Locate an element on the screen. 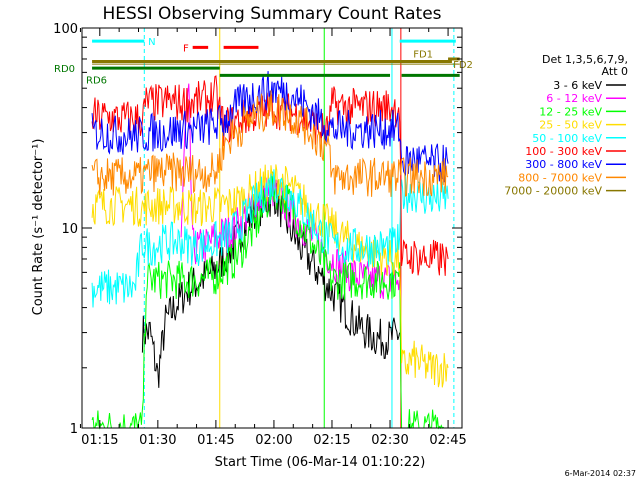 The height and width of the screenshot is (480, 640). legend-header-1: Att 0 is located at coordinates (615, 71).